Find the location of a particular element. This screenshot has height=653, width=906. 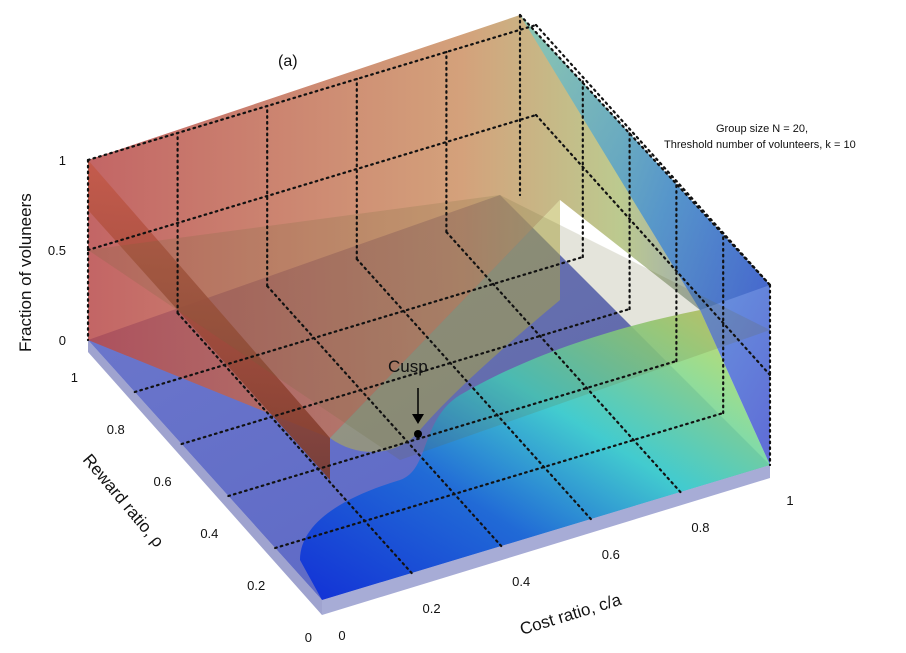

x-tick-label-2: 0.4 is located at coordinates (521, 581).